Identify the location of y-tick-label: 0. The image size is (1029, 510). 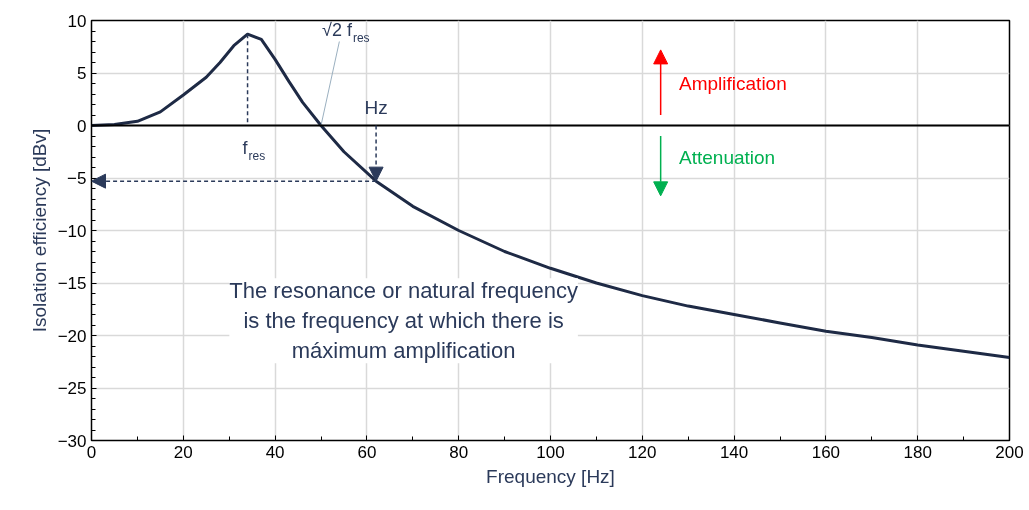
(82, 126).